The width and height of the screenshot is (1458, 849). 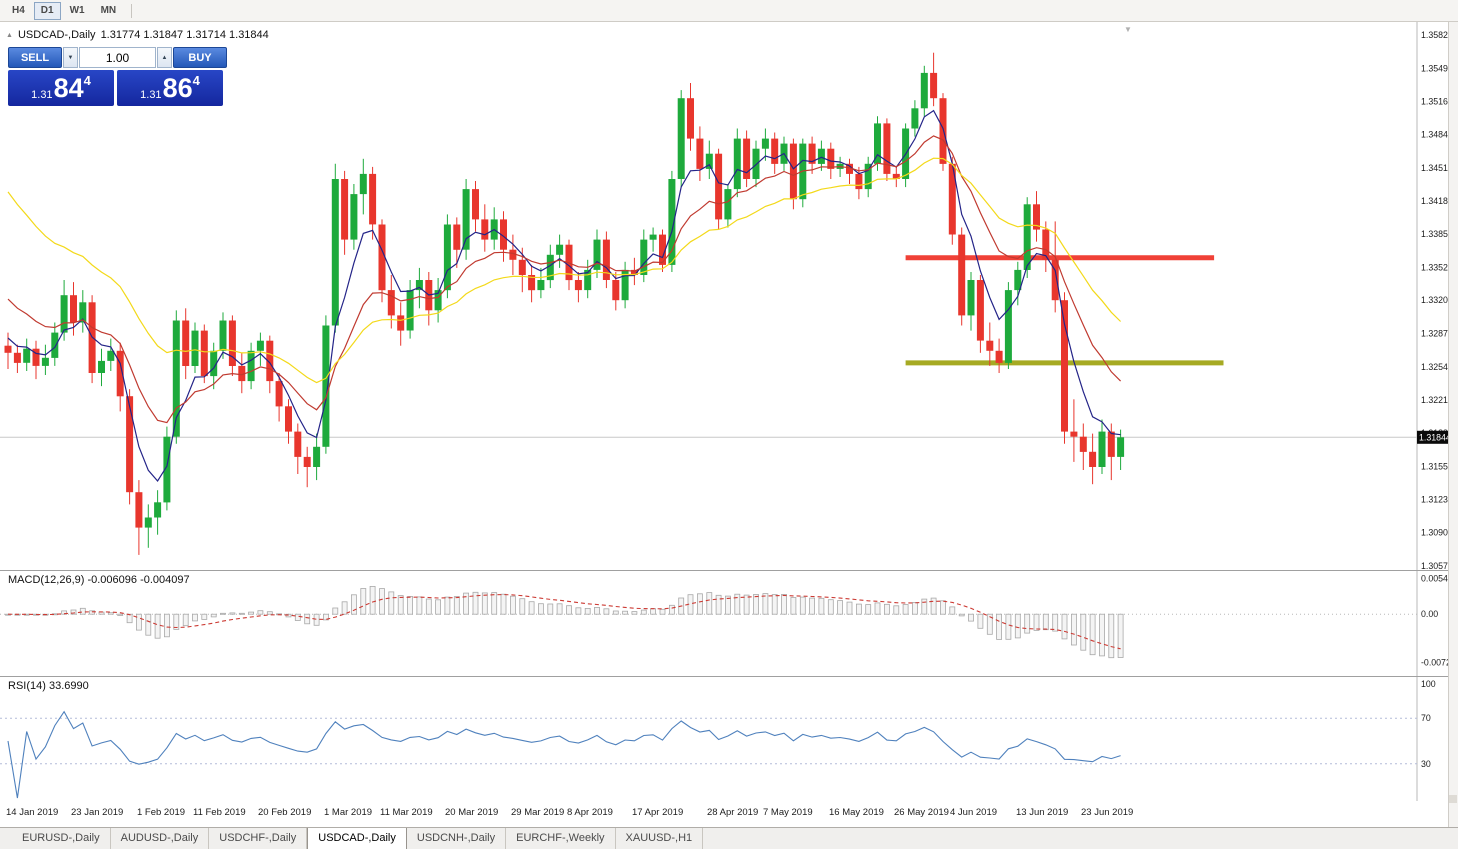 What do you see at coordinates (1434, 367) in the screenshot?
I see `price-axis-label: 1.32540` at bounding box center [1434, 367].